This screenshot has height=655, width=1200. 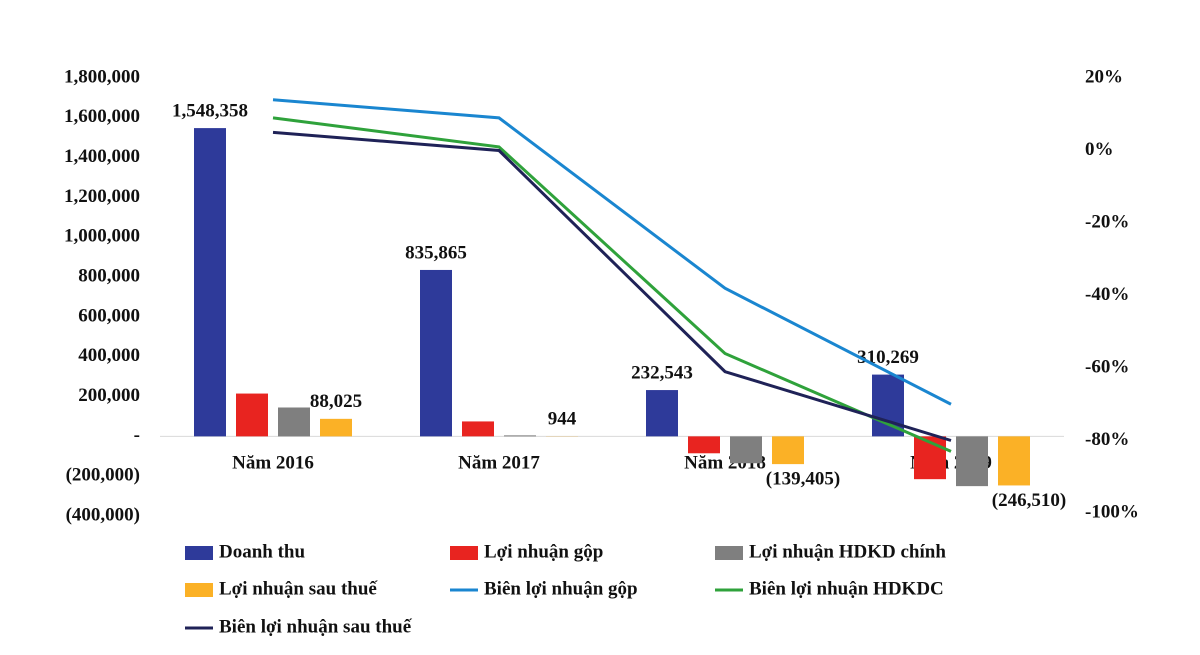 I want to click on data-label: 232,543, so click(x=662, y=372).